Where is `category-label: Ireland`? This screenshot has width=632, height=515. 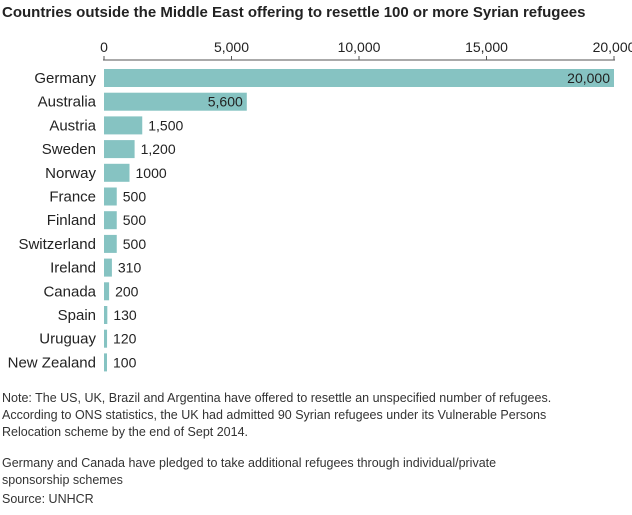
category-label: Ireland is located at coordinates (73, 268).